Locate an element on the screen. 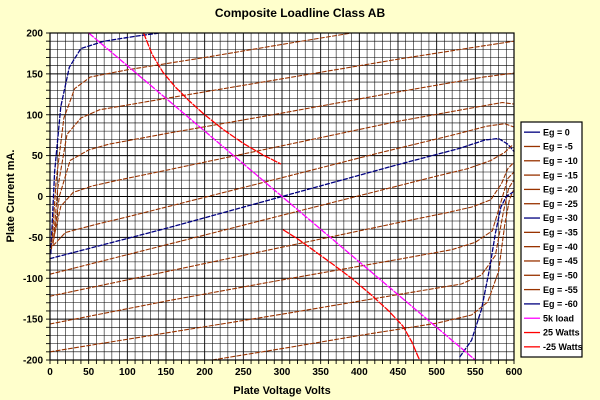  legend-label-eg-30: Eg = -30 is located at coordinates (560, 218).